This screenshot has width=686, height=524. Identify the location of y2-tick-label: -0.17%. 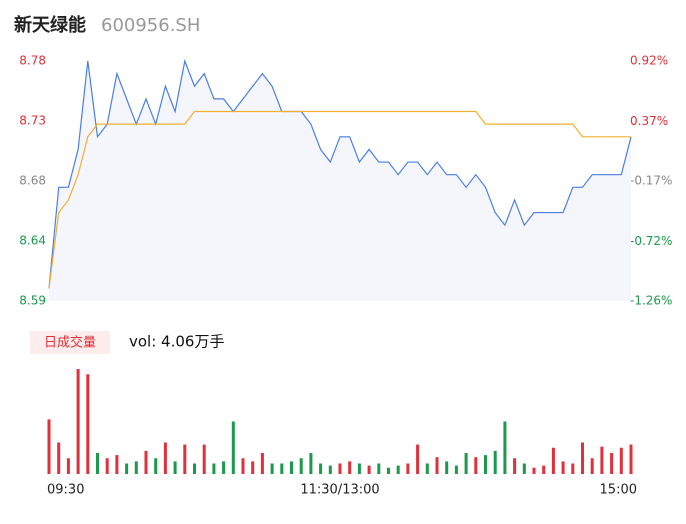
(651, 181).